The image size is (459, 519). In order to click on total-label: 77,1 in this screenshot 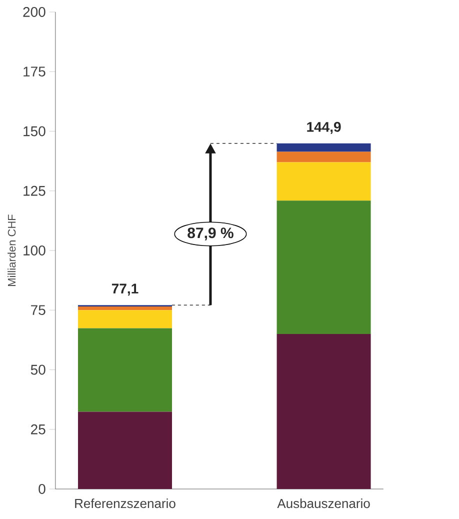, I will do `click(125, 290)`.